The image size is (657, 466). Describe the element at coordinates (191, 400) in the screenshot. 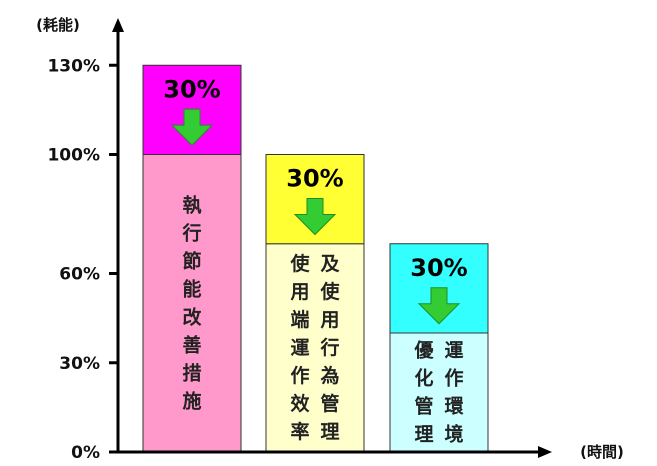

I see `bar-label-char: 施` at that location.